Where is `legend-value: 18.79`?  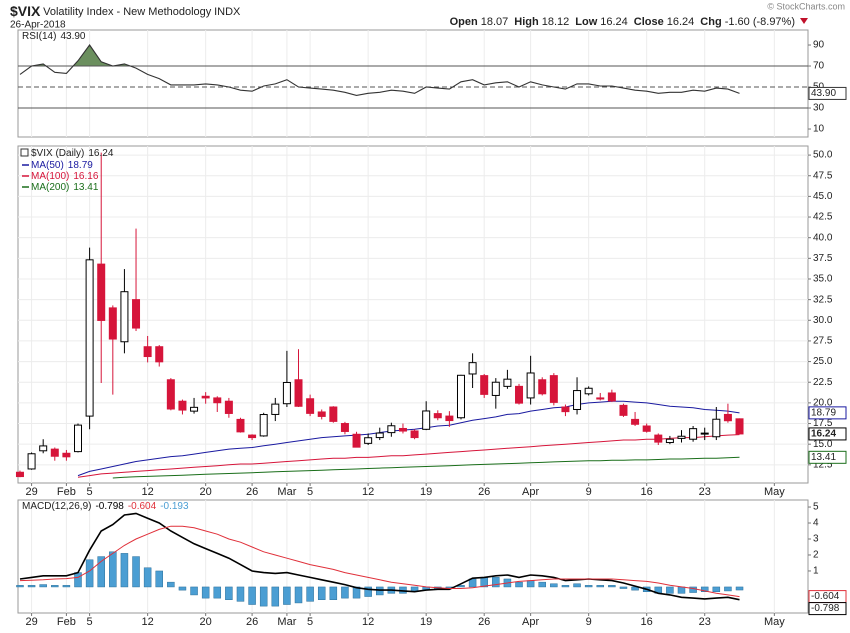
legend-value: 18.79 is located at coordinates (80, 165).